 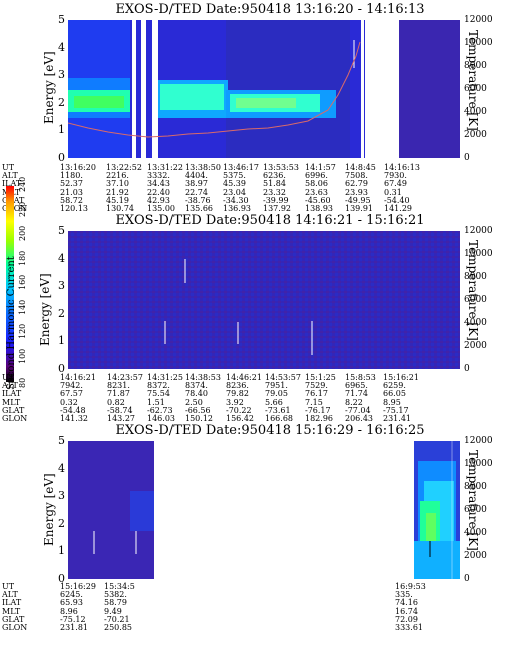 What do you see at coordinates (316, 386) in the screenshot?
I see `orbit-value: 7529.` at bounding box center [316, 386].